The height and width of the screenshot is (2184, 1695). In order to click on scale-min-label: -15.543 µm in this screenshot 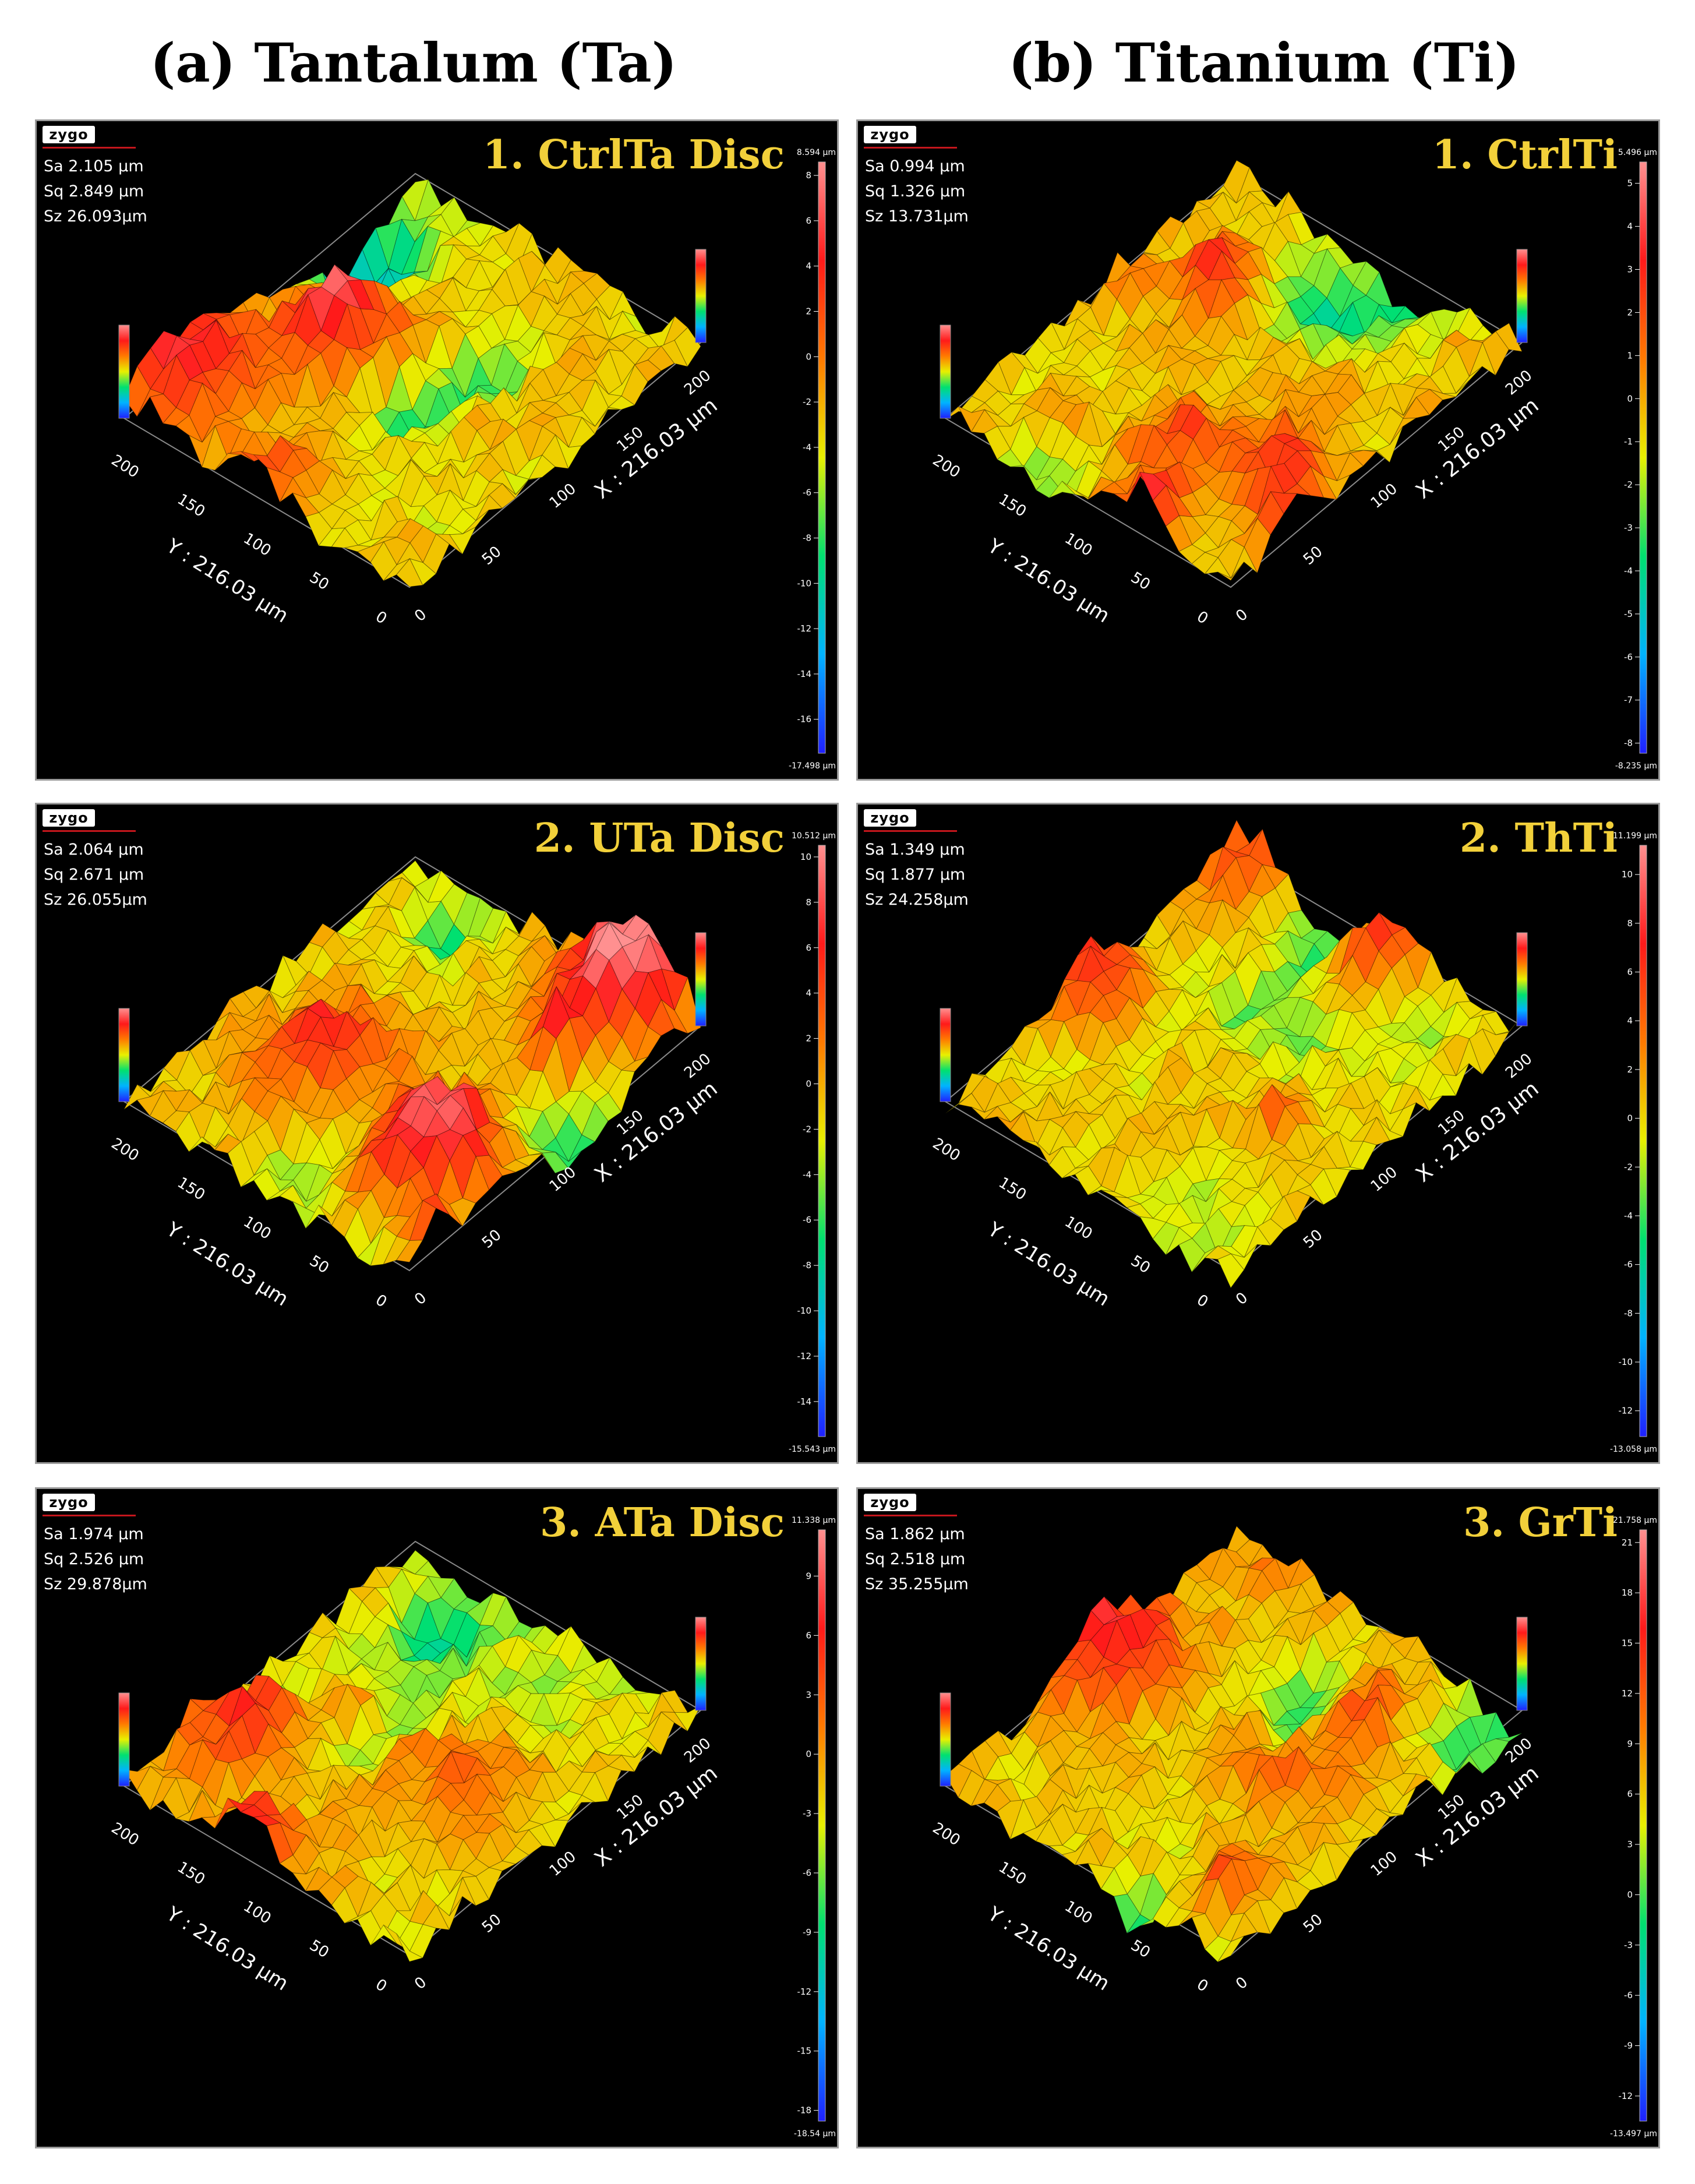, I will do `click(812, 1449)`.